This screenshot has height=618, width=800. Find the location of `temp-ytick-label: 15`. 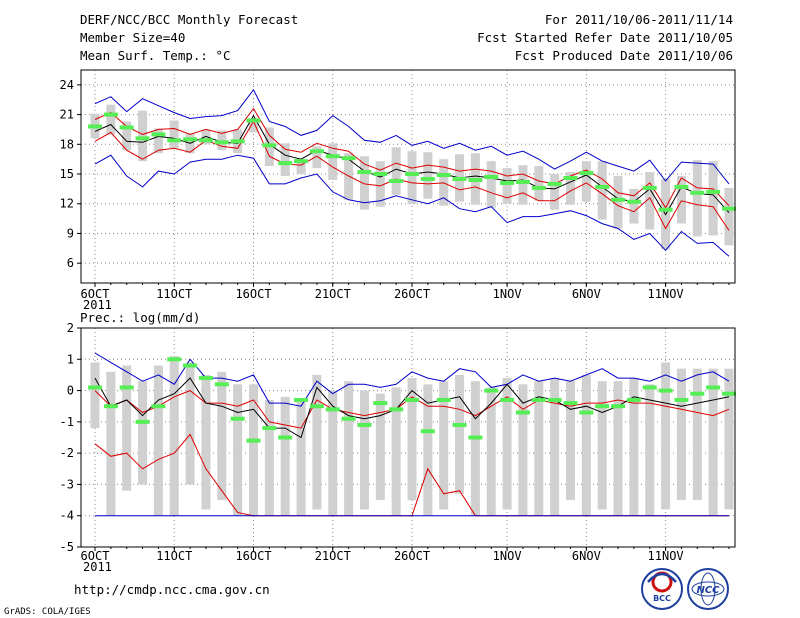

temp-ytick-label: 15 is located at coordinates (67, 174).